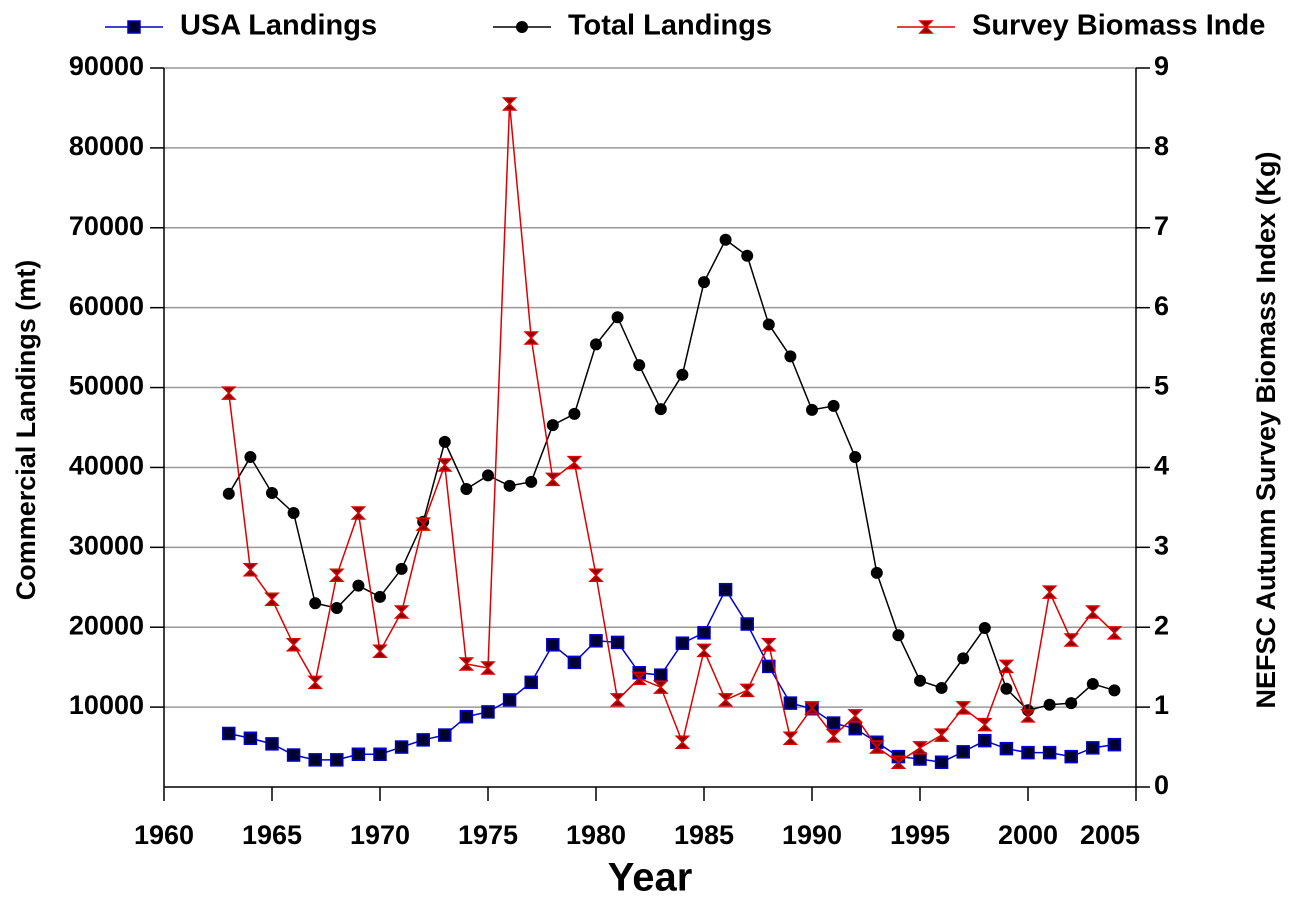 The height and width of the screenshot is (901, 1297). Describe the element at coordinates (1110, 835) in the screenshot. I see `x-tick-label: 2005` at that location.